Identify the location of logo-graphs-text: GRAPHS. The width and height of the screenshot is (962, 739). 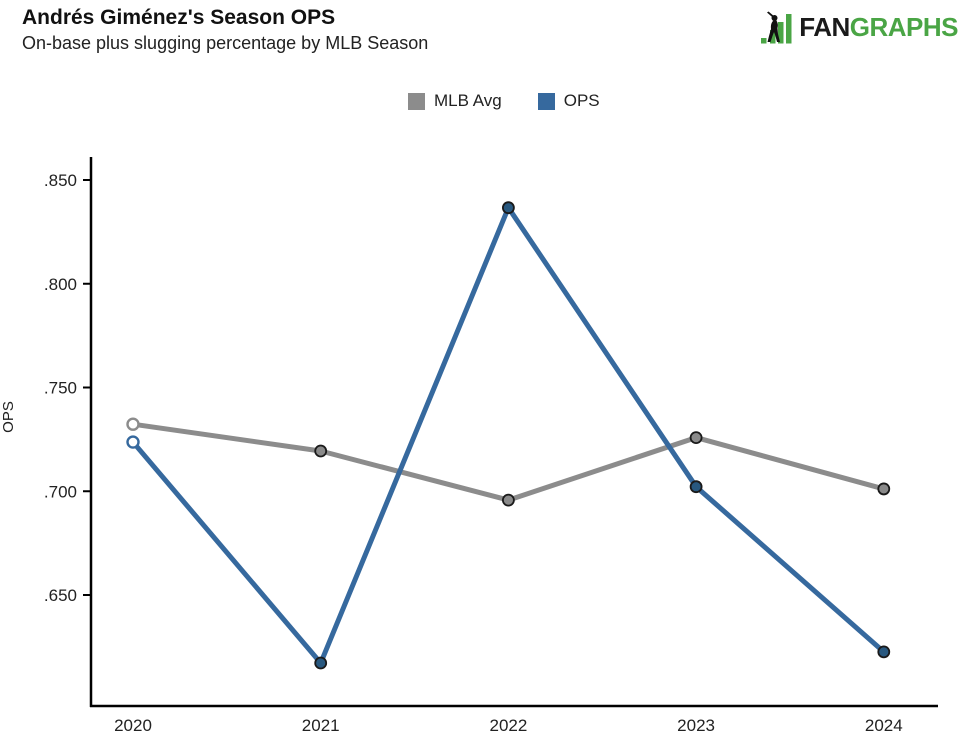
(904, 27).